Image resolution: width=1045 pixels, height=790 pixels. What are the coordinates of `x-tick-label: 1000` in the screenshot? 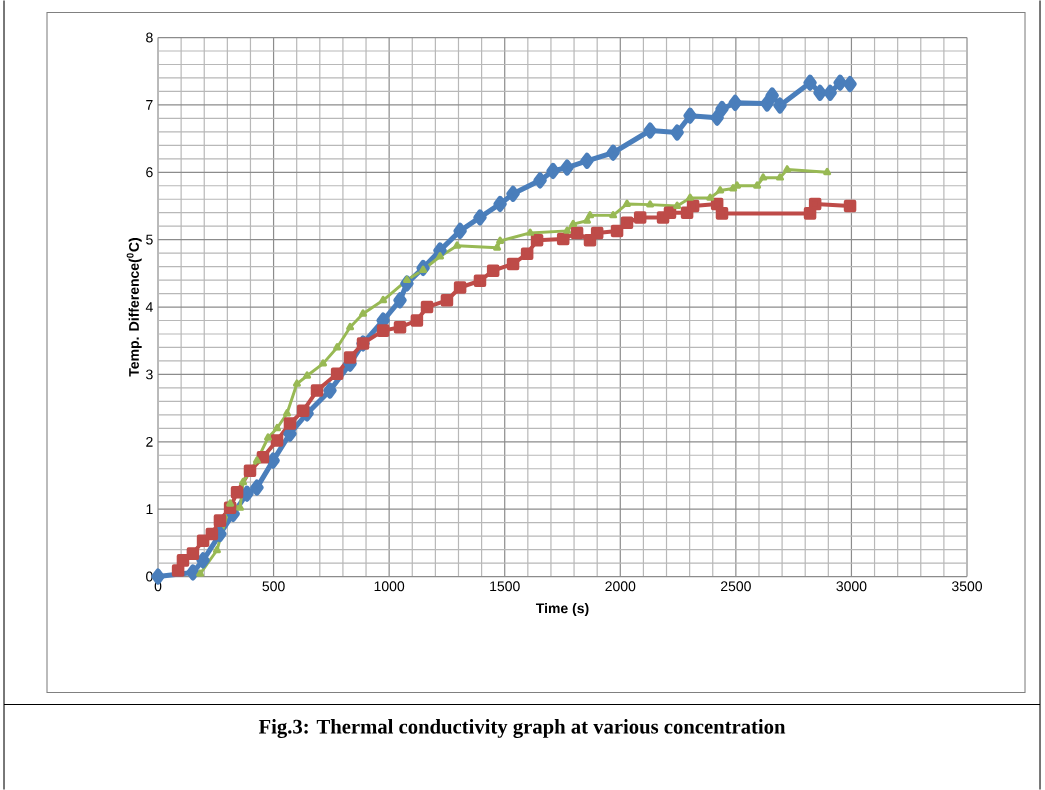 It's located at (389, 586).